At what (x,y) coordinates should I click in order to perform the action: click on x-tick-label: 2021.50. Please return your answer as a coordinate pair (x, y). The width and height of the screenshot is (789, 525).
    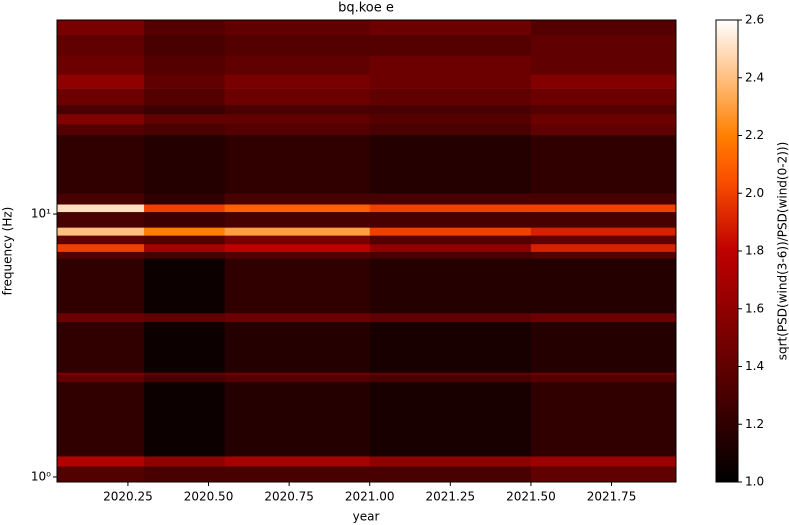
    Looking at the image, I should click on (531, 497).